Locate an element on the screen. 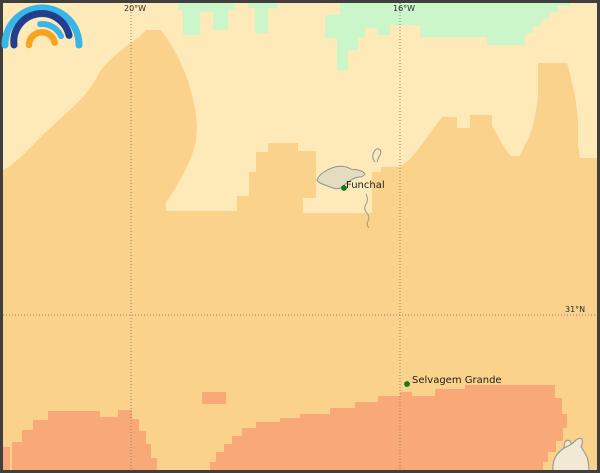 Image resolution: width=600 pixels, height=473 pixels. madeira-island is located at coordinates (341, 177).